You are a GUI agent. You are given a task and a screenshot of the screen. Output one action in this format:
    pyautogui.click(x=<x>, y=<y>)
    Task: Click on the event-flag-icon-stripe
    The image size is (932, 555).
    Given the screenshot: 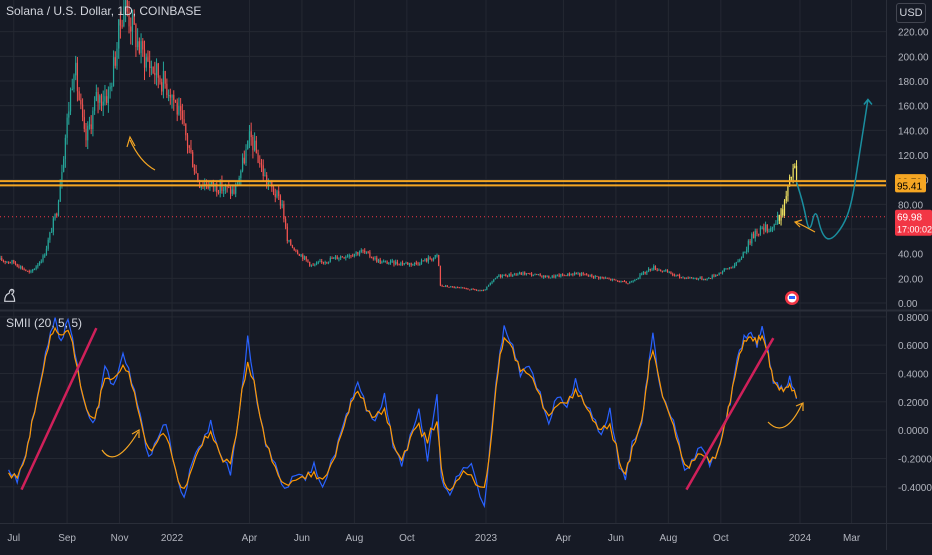 What is the action you would take?
    pyautogui.click(x=792, y=297)
    